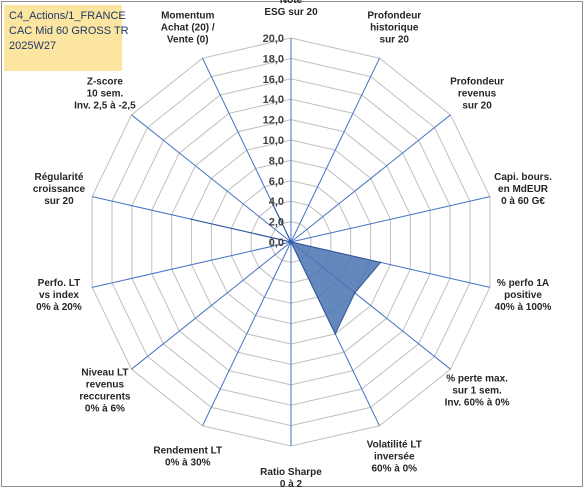  What do you see at coordinates (291, 483) in the screenshot?
I see `axis-label: 0 à 2` at bounding box center [291, 483].